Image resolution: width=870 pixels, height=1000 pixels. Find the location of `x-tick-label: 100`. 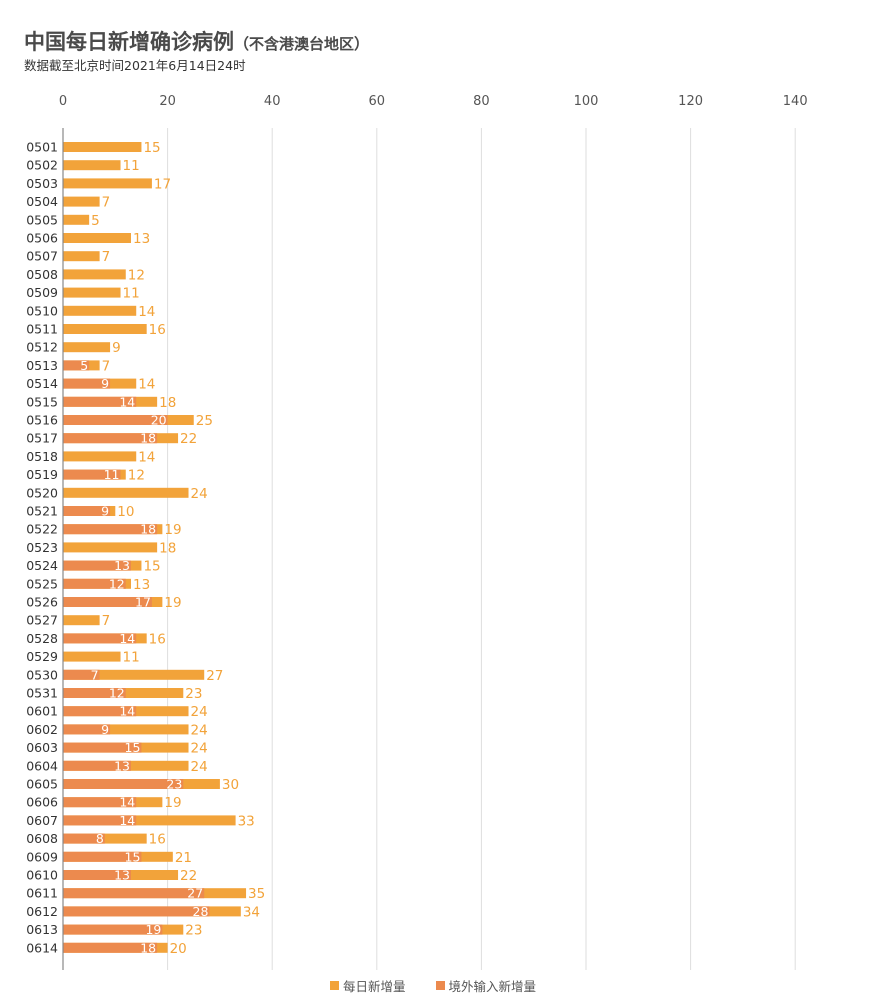

x-tick-label: 100 is located at coordinates (586, 101).